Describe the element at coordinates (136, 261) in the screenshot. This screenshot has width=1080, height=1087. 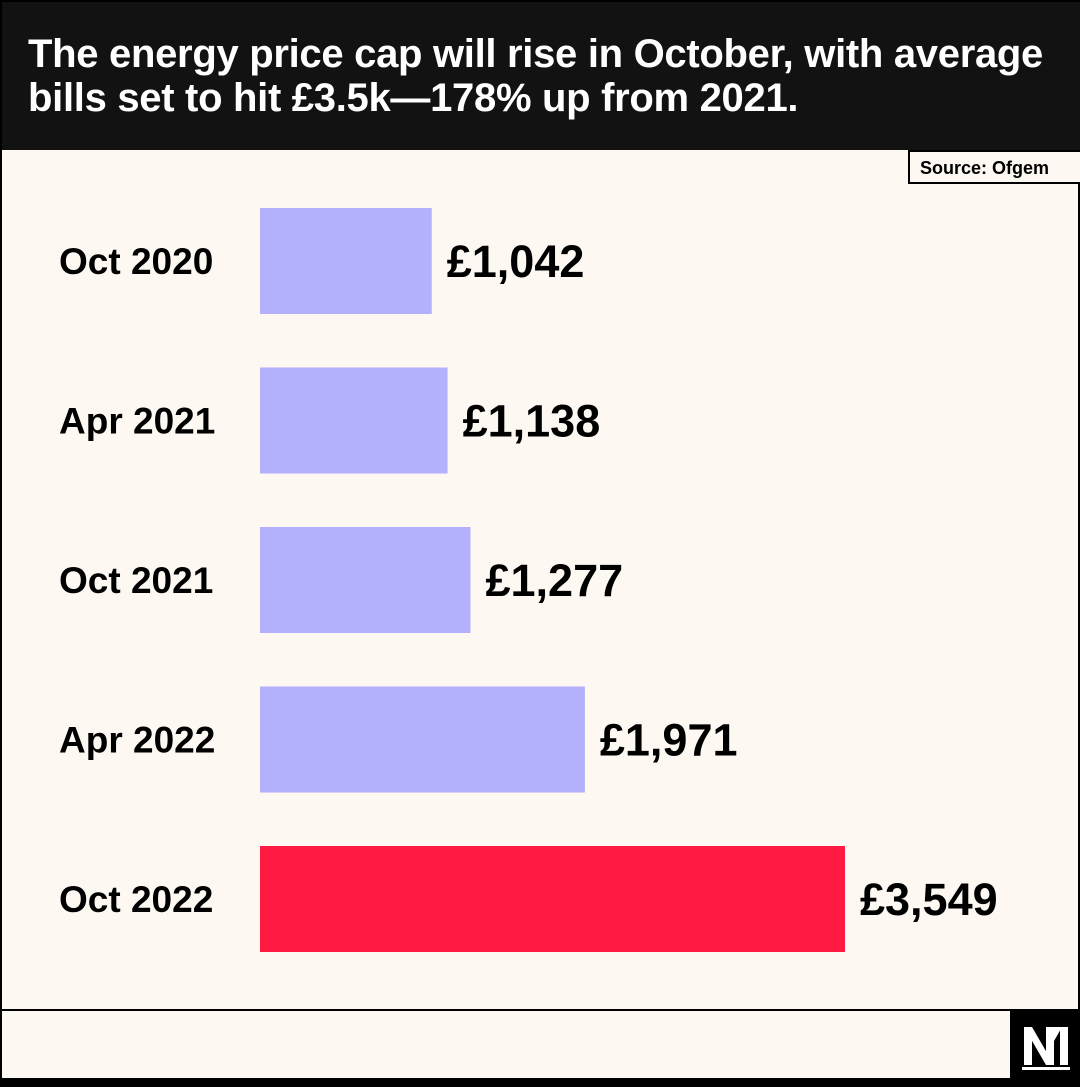
I see `category-label: Oct 2020` at that location.